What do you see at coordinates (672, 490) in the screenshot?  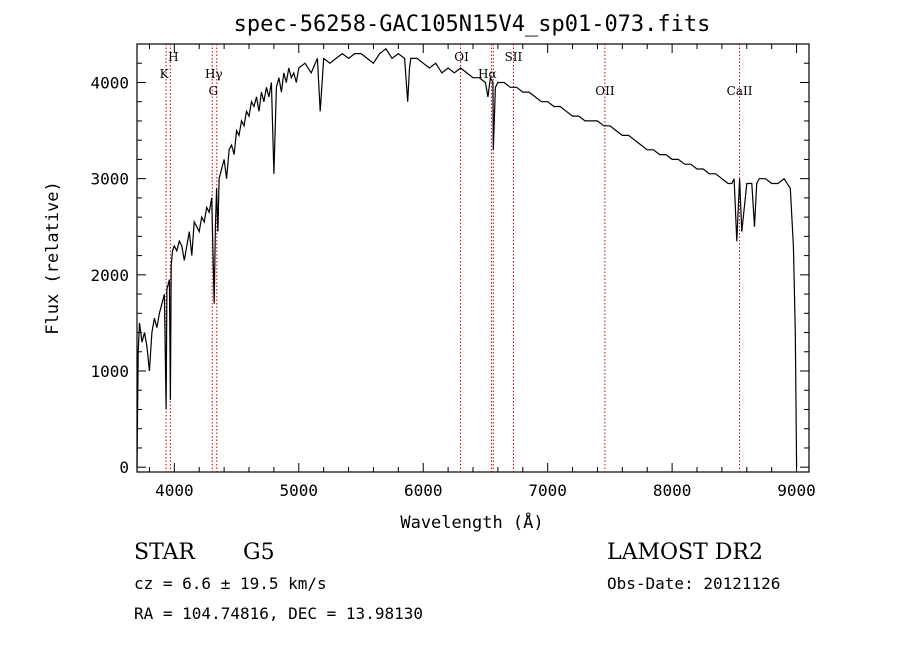 I see `x-tick-label: 8000` at bounding box center [672, 490].